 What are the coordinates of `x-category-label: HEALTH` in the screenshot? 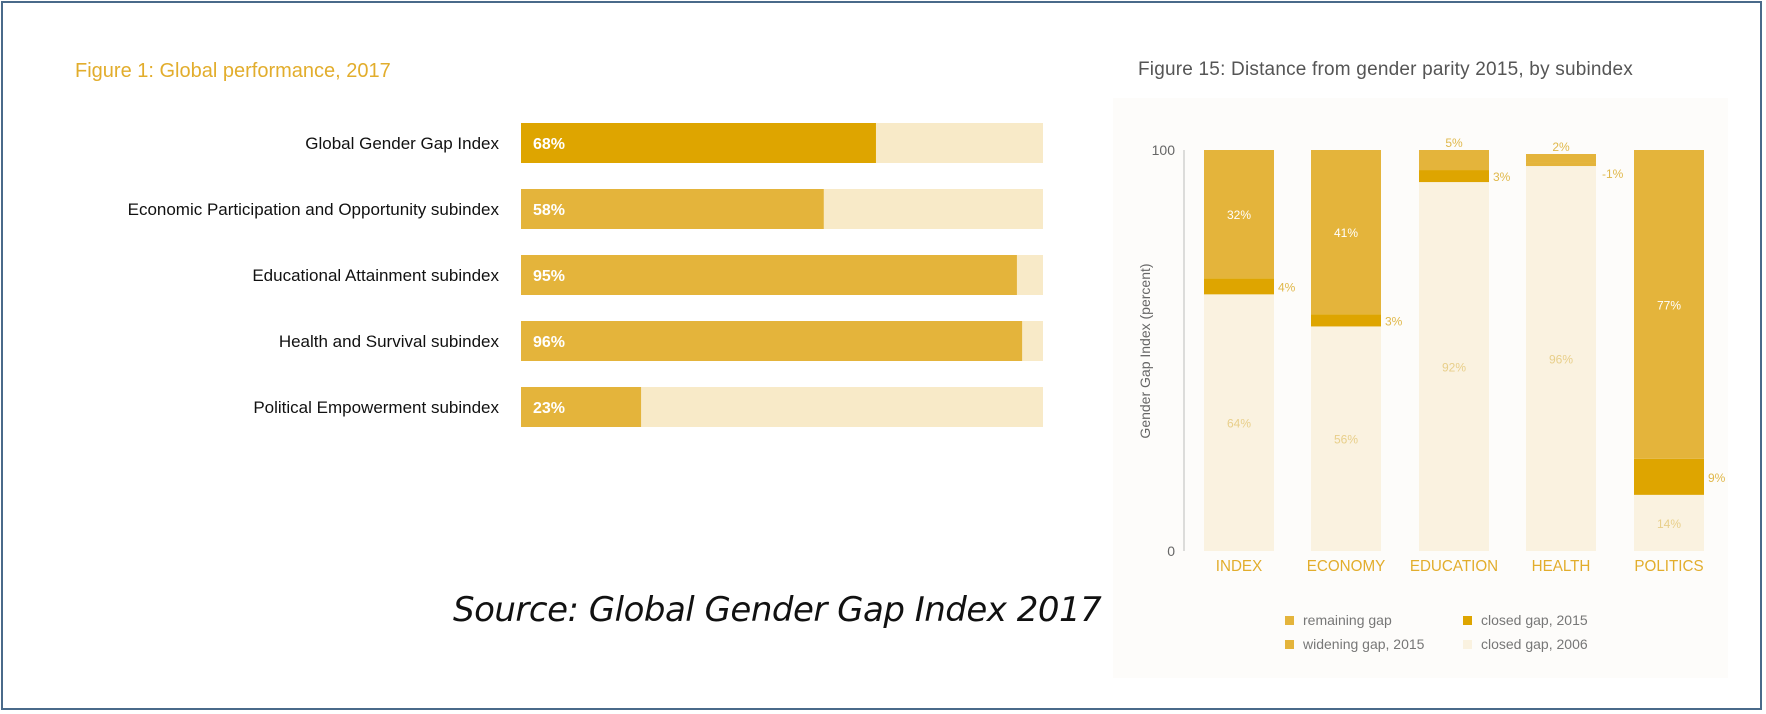 It's located at (1561, 566).